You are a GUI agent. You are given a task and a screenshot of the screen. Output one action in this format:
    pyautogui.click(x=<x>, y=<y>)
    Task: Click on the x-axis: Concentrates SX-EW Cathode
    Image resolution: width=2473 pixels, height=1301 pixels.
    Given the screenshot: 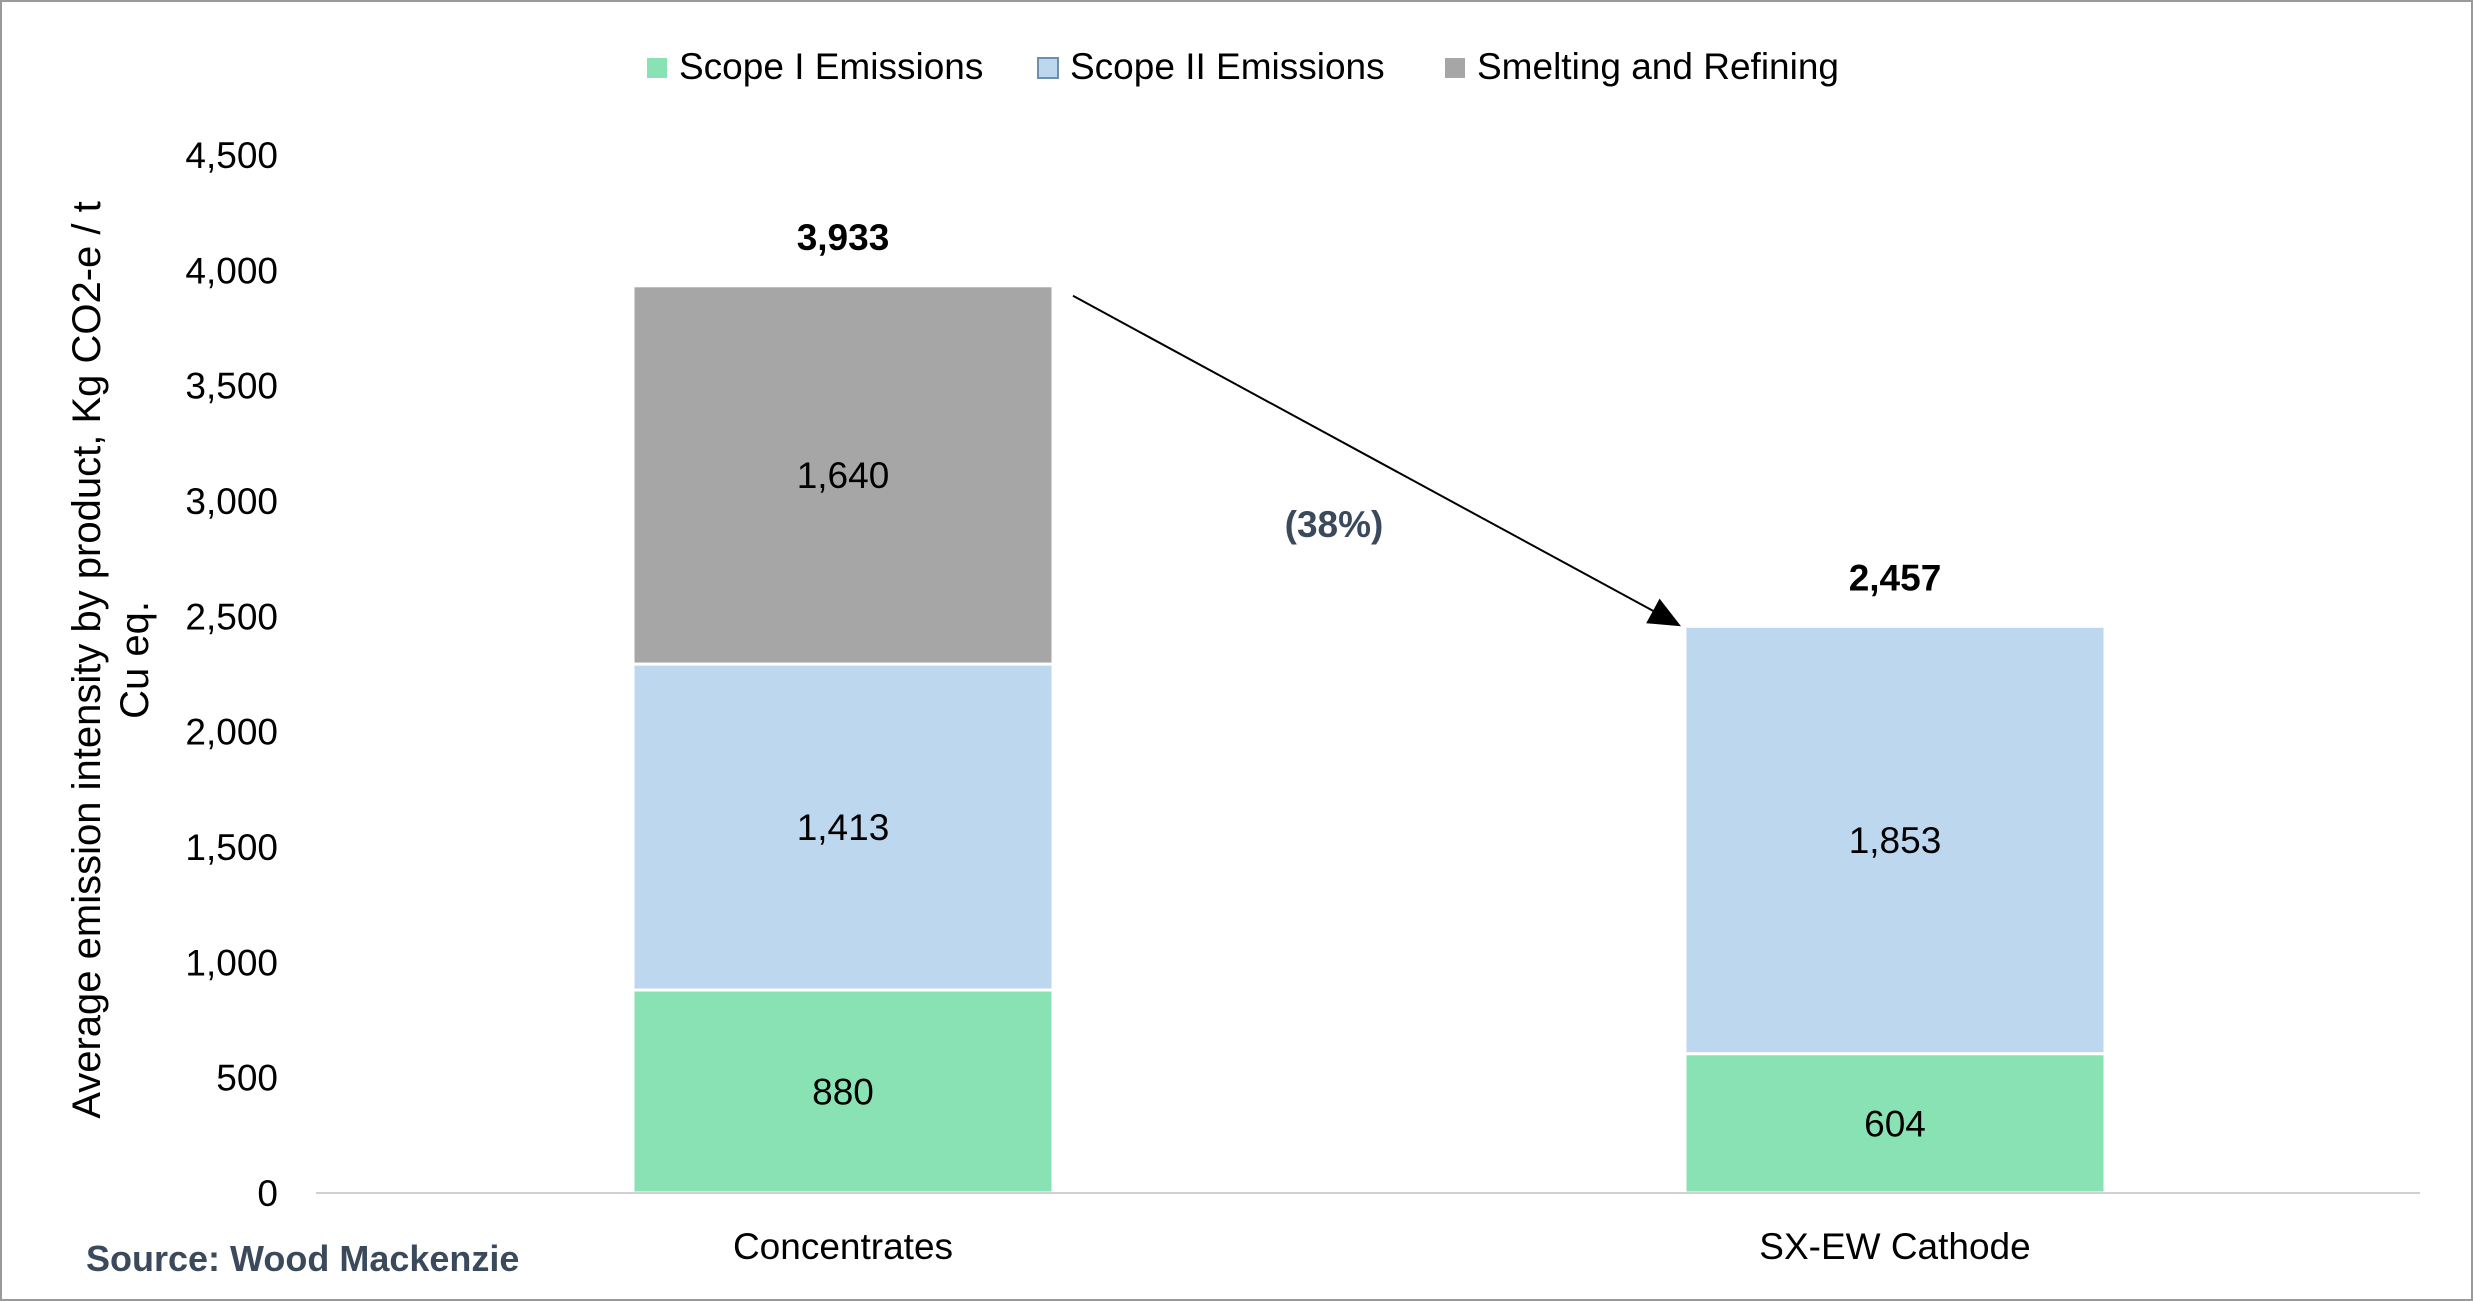 What is the action you would take?
    pyautogui.click(x=1368, y=1229)
    